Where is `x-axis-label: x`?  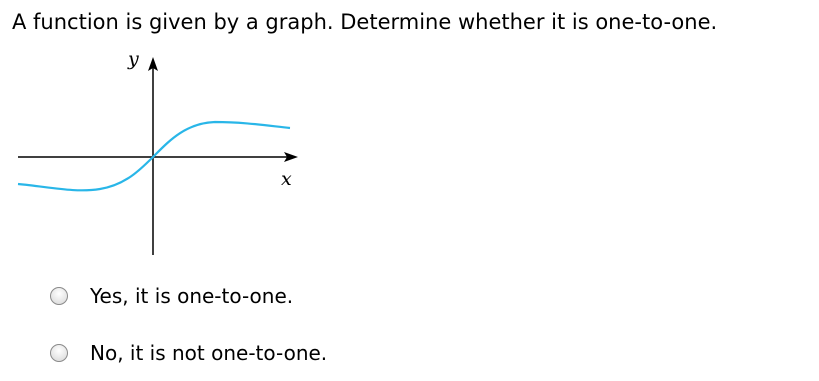 x-axis-label: x is located at coordinates (286, 179).